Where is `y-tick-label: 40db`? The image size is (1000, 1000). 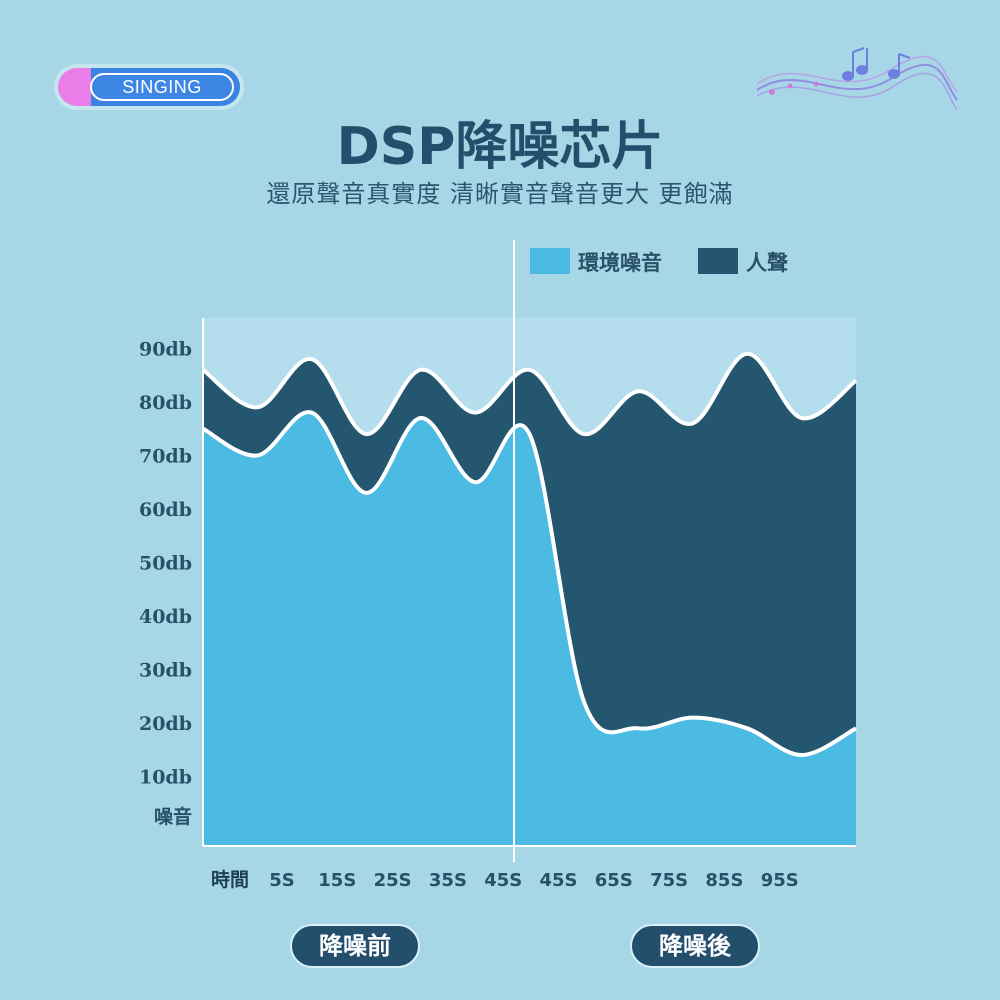
y-tick-label: 40db is located at coordinates (165, 617).